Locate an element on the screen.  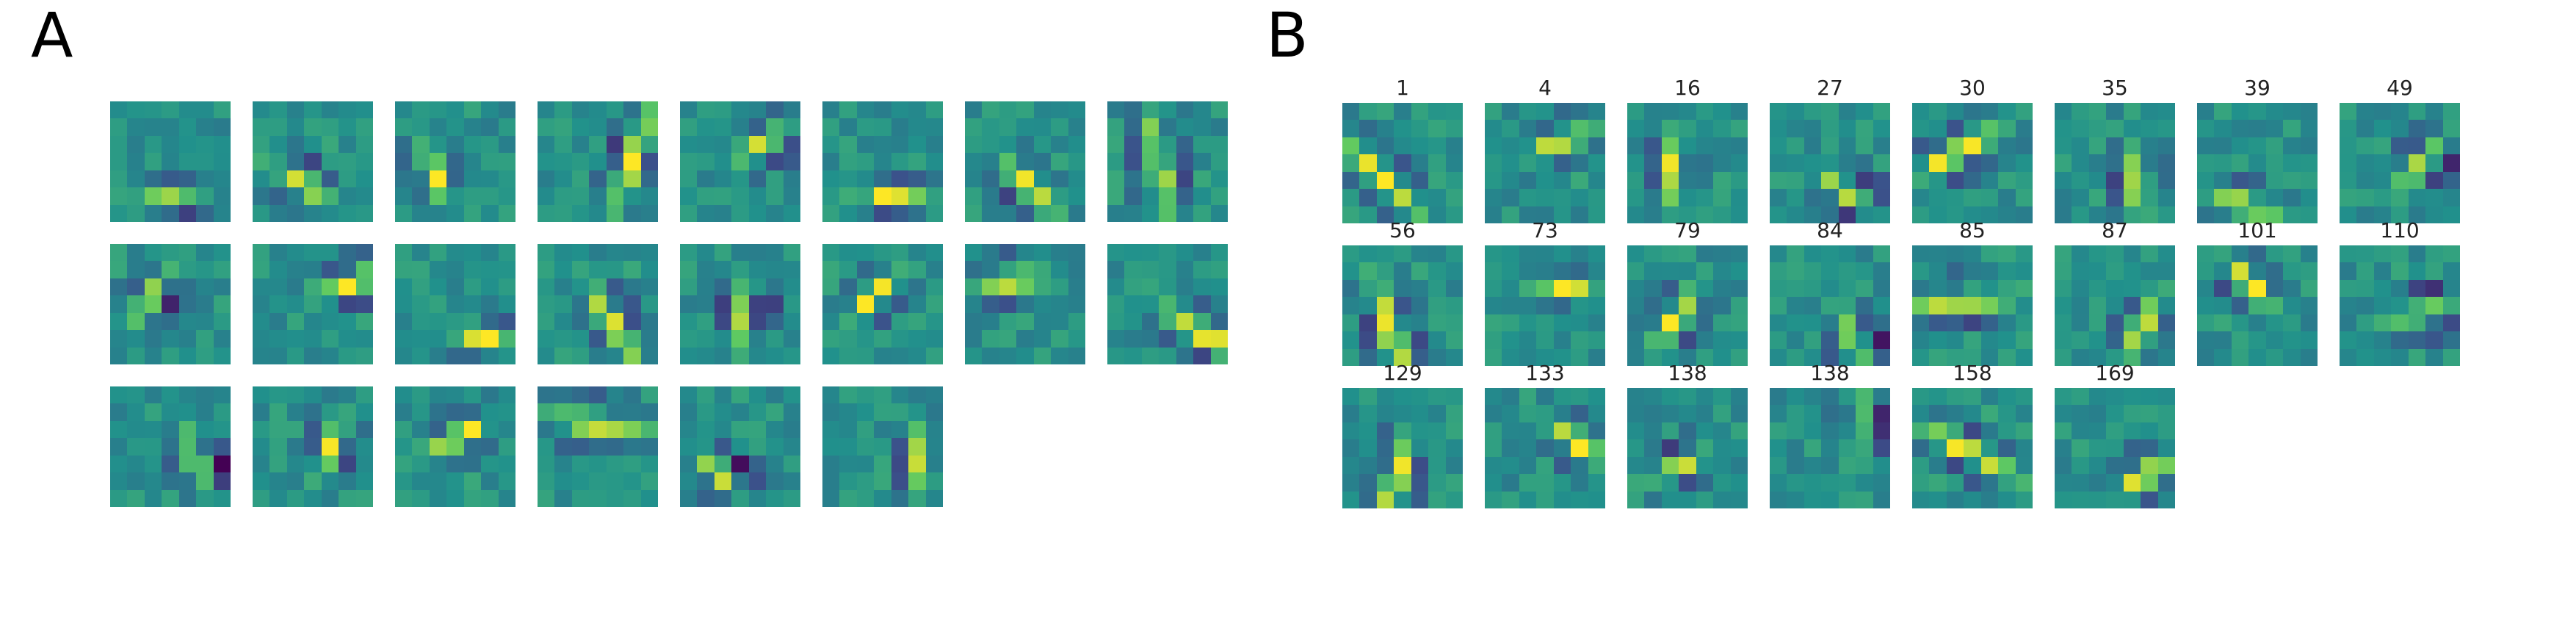
filter-index-label: 27 is located at coordinates (1830, 88).